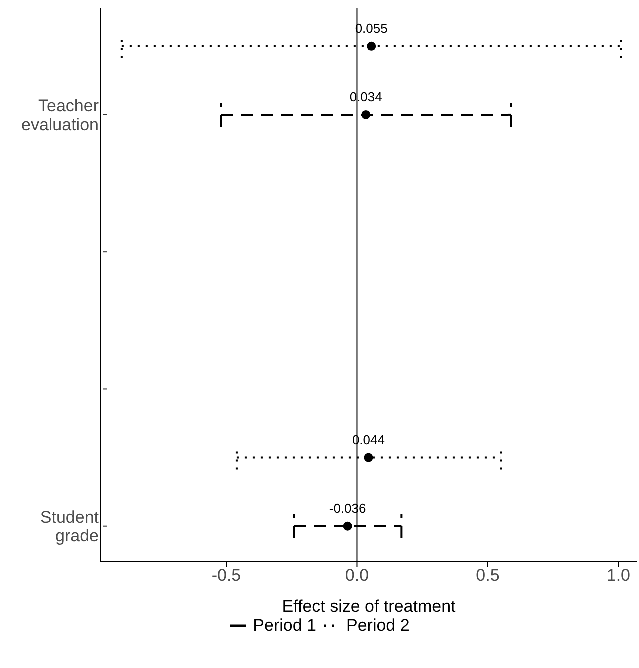 The image size is (639, 668). What do you see at coordinates (369, 606) in the screenshot?
I see `x-axis-title: Effect size of treatment` at bounding box center [369, 606].